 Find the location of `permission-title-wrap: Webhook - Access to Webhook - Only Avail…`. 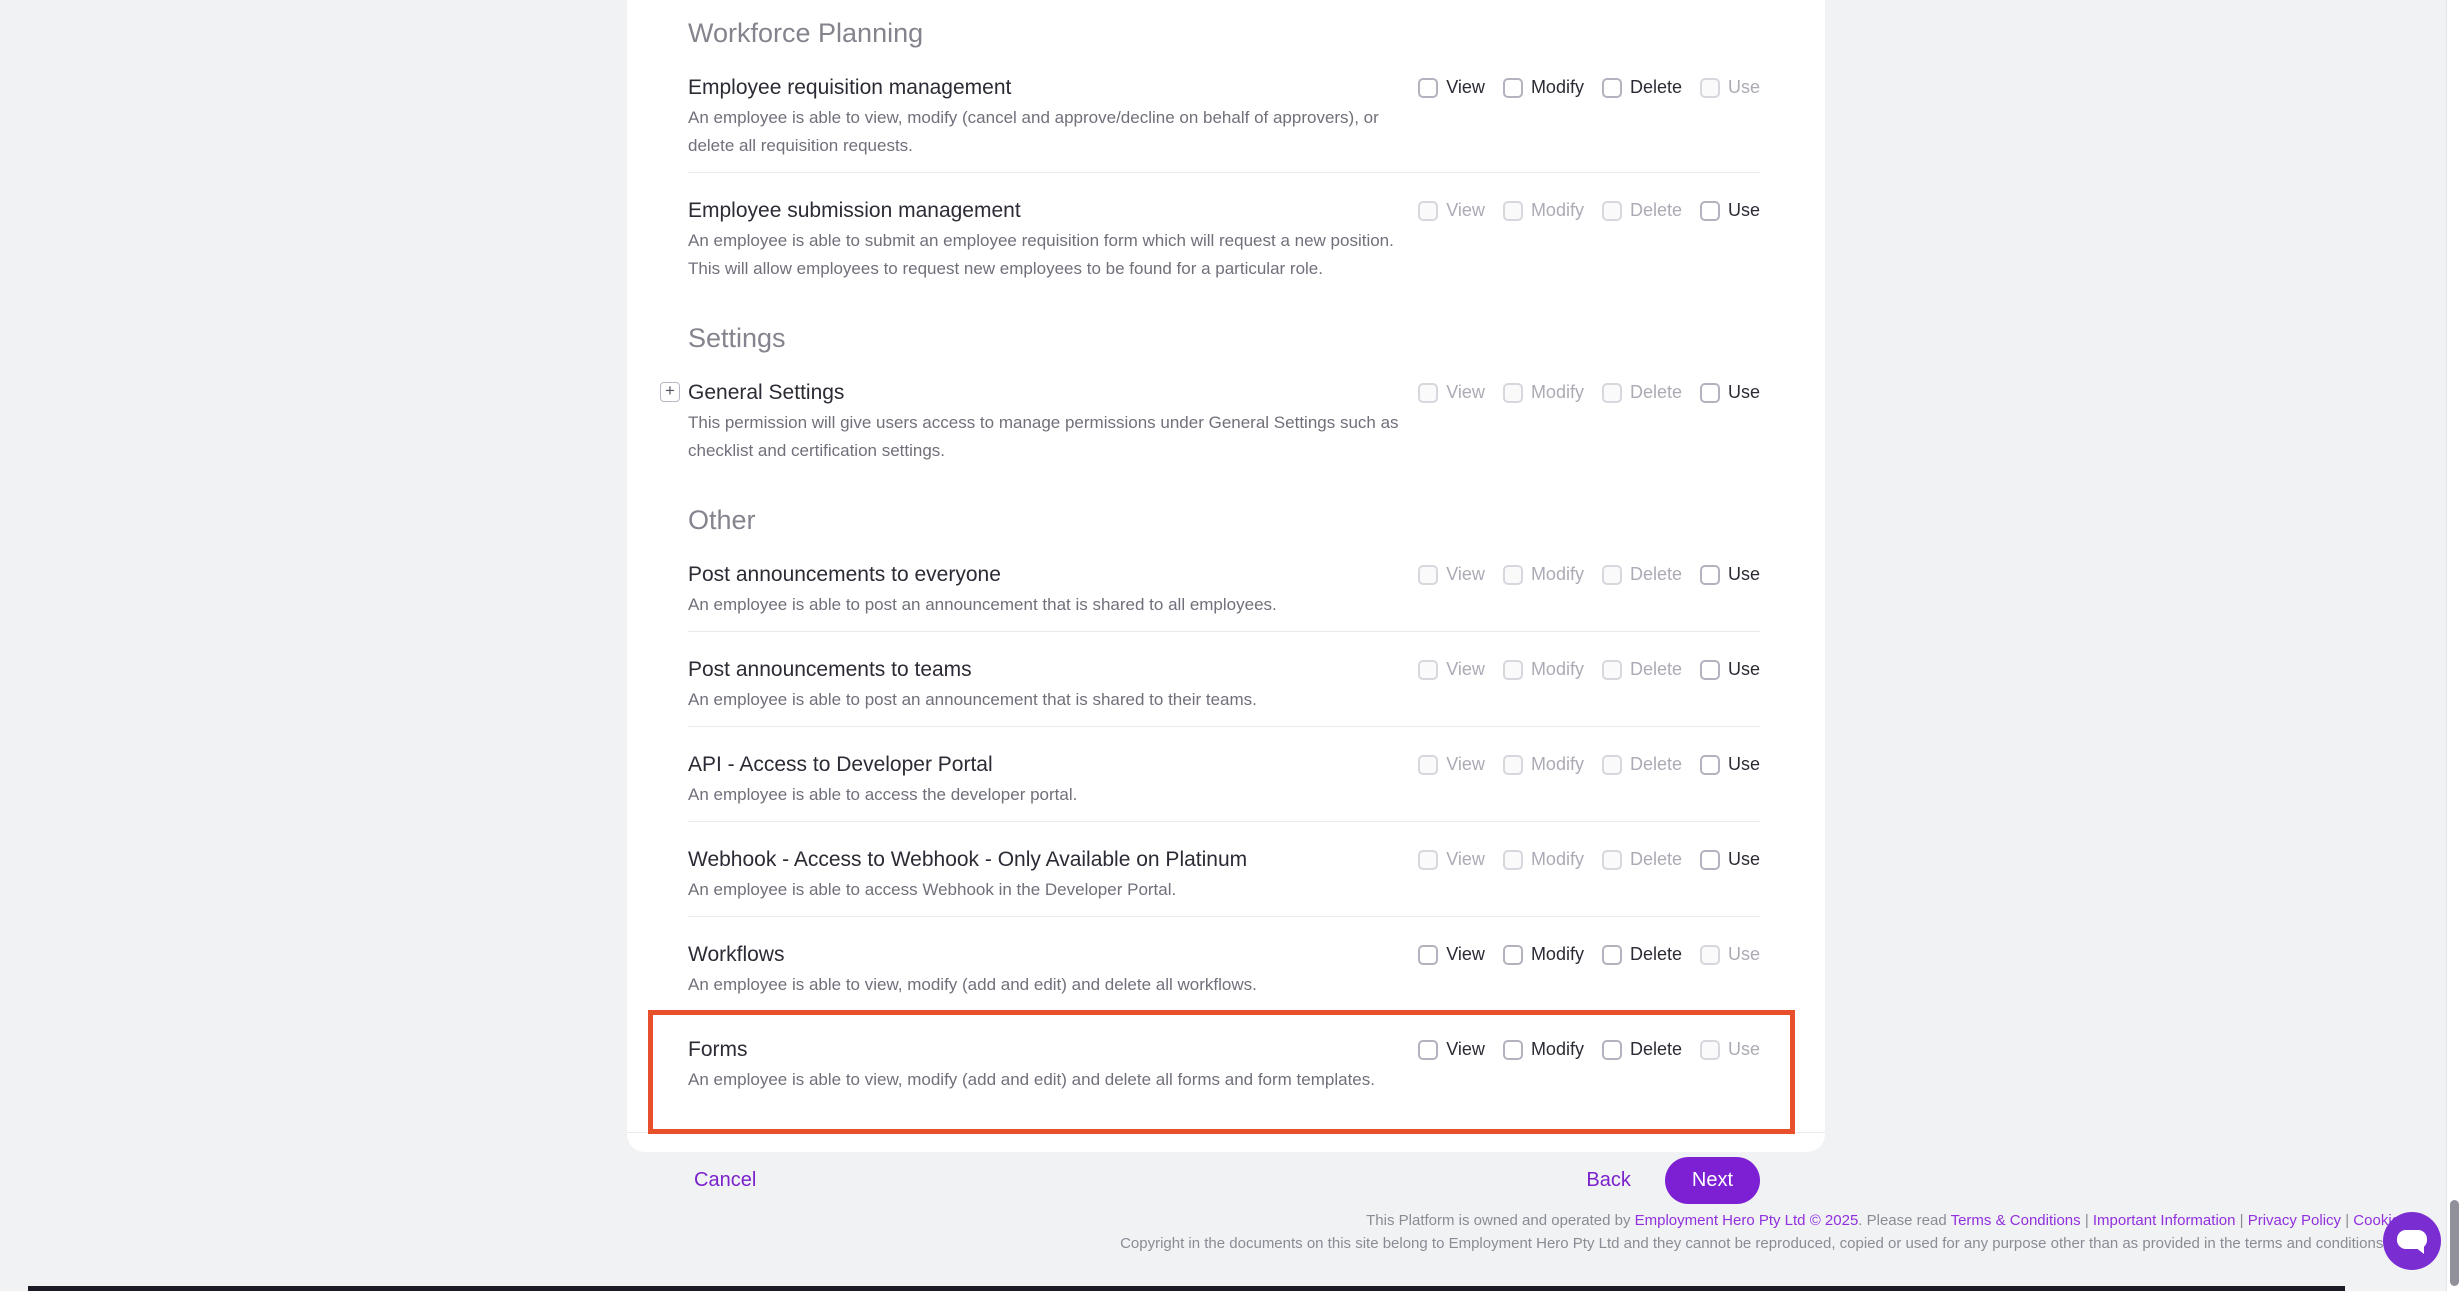

permission-title-wrap: Webhook - Access to Webhook - Only Avail… is located at coordinates (967, 860).